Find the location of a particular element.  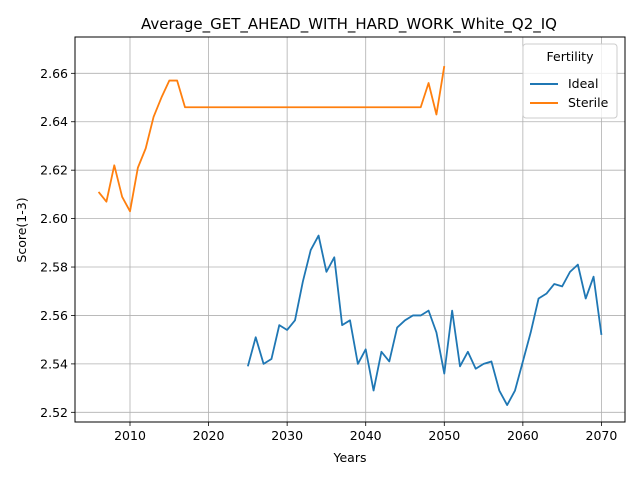

x-tick-label: 2020 is located at coordinates (209, 435).